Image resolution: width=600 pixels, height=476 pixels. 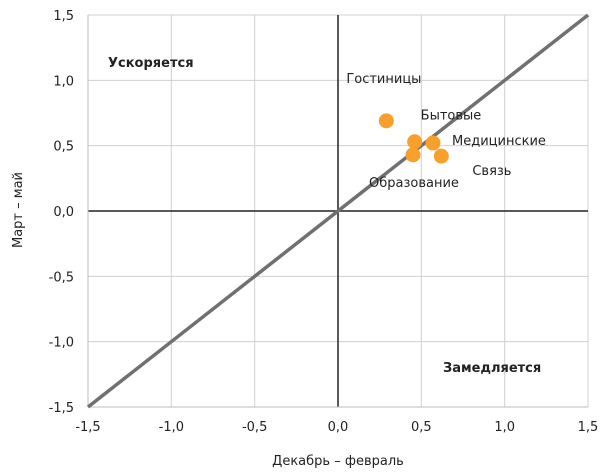 I want to click on y-axis-title: Март – май, so click(x=18, y=210).